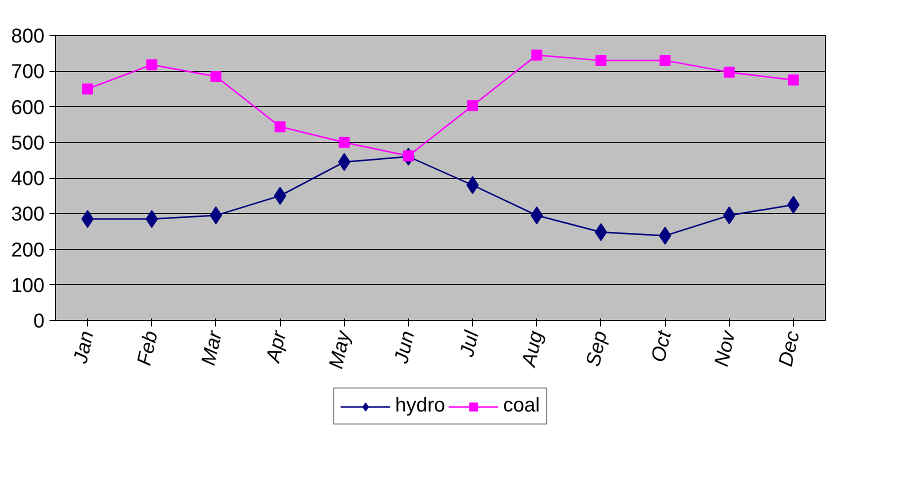  I want to click on y-tick-label: 800, so click(28, 37).